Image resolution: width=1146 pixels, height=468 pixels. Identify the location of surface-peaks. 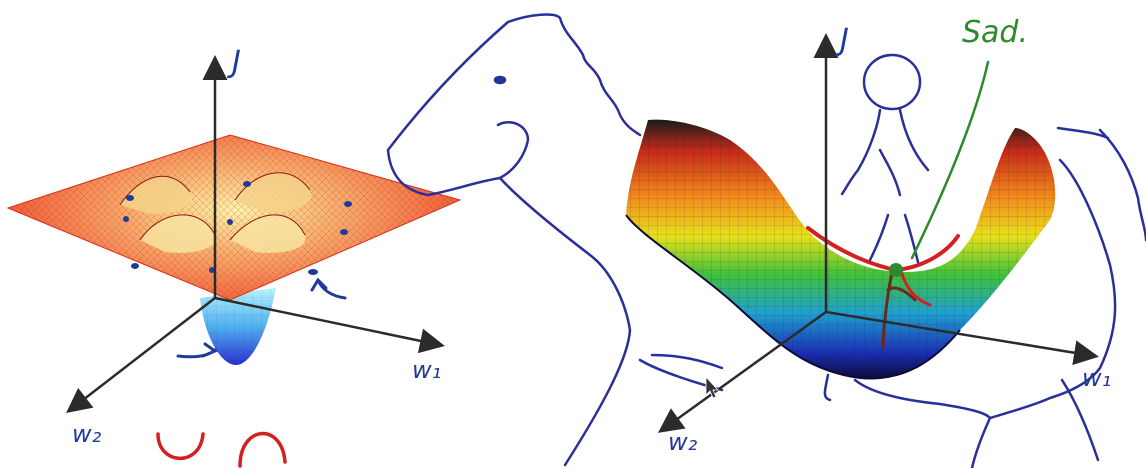
(215, 212).